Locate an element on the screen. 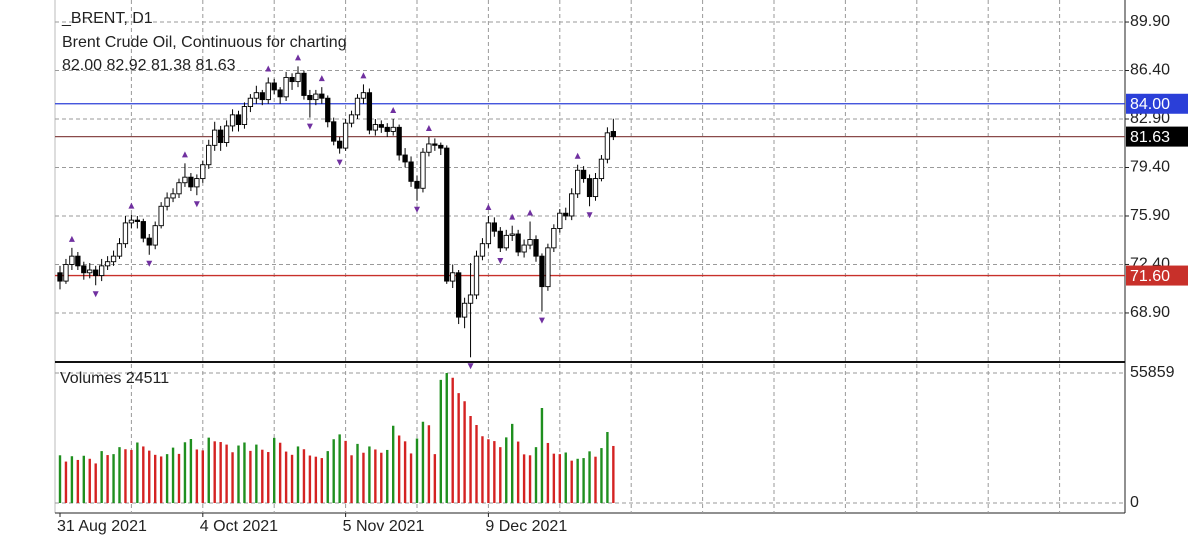  y-tick-label: 86.40 is located at coordinates (1150, 70).